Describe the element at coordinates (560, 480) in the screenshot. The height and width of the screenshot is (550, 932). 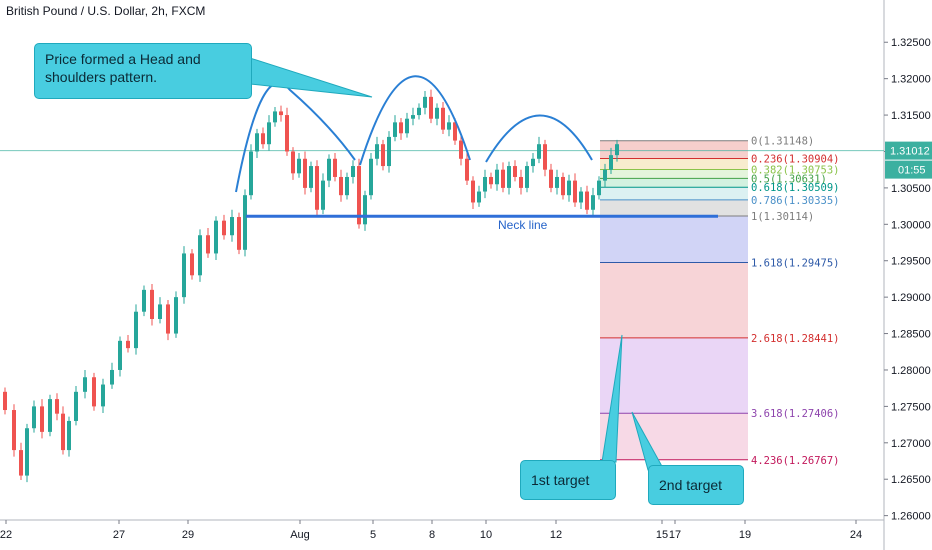
I see `target1-text: 1st target` at that location.